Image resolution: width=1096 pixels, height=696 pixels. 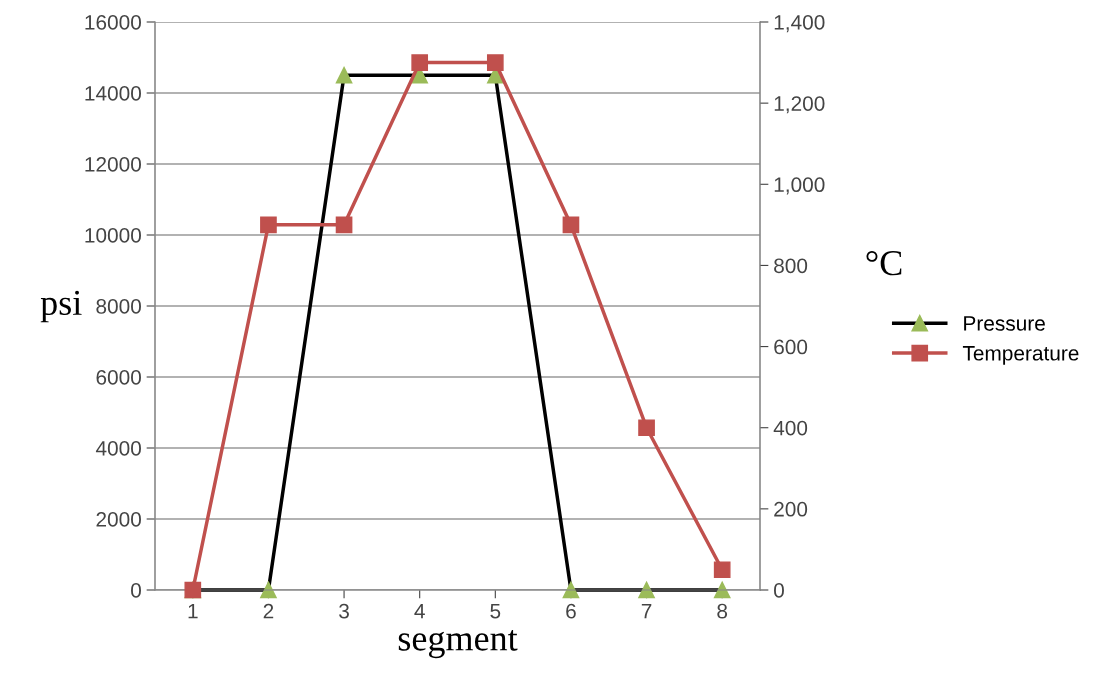 I want to click on y2-tick-label: 800, so click(x=791, y=266).